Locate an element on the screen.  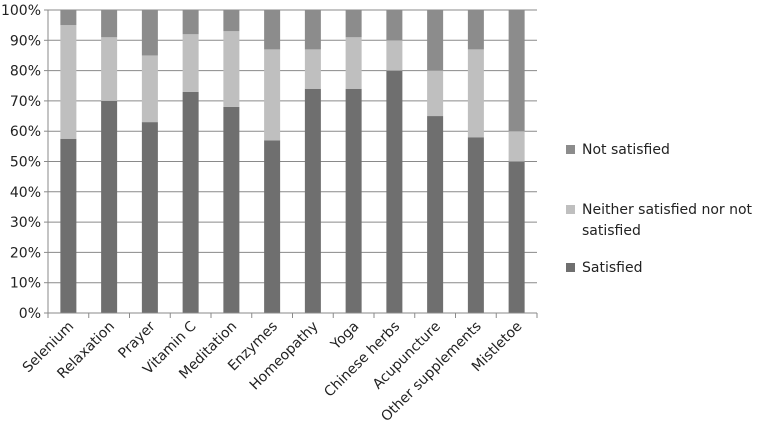
y-tick-label: 10% is located at coordinates (25, 284).